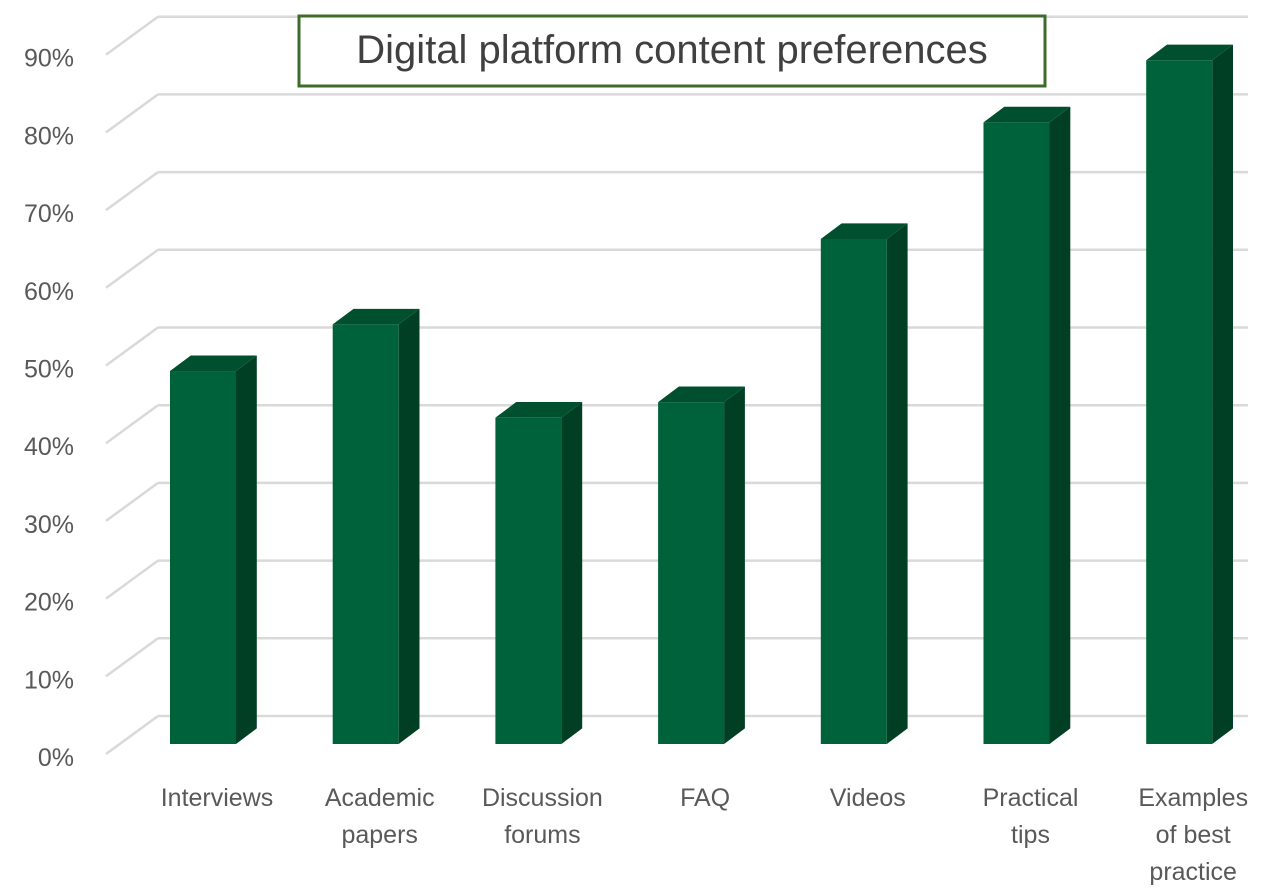  I want to click on y-axis-tick-labels: 0% 10% 20% 30% 40% 50% 60% 70% 80% 90%, so click(49, 408).